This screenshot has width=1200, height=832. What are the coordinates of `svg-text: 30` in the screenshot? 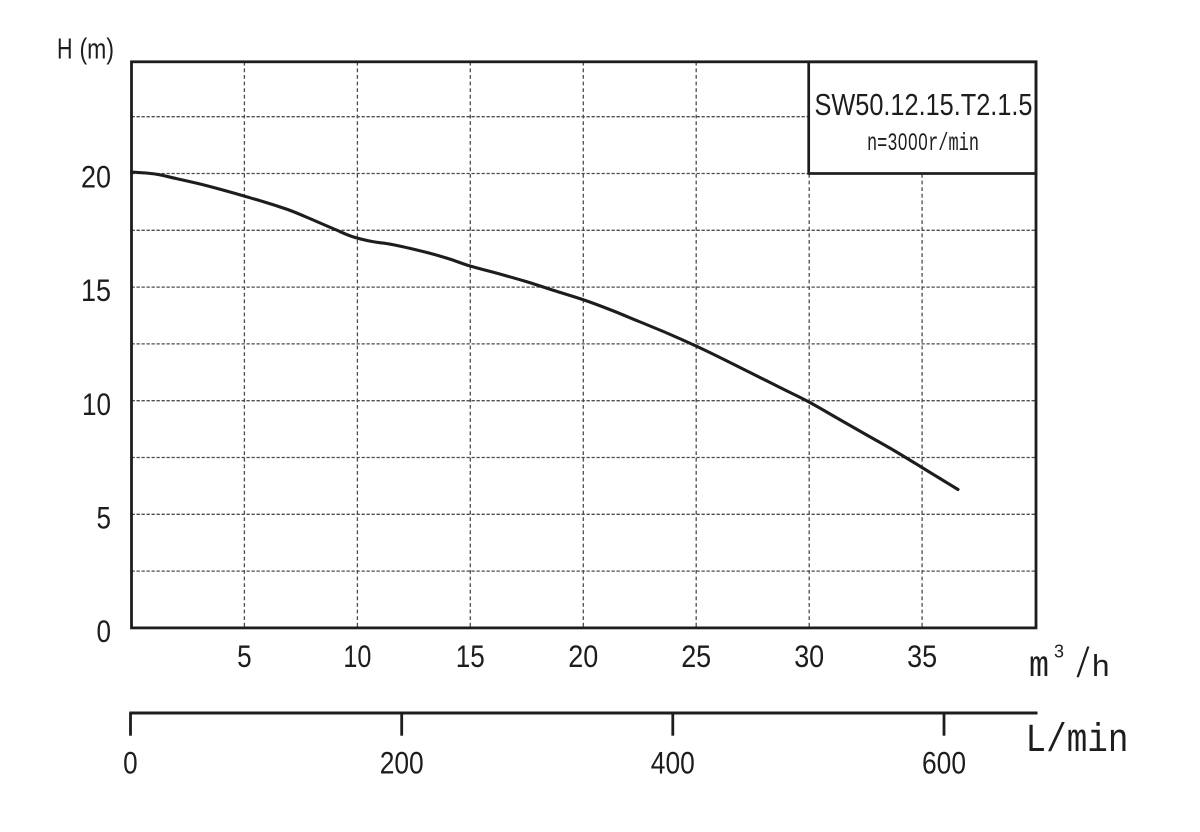 It's located at (809, 656).